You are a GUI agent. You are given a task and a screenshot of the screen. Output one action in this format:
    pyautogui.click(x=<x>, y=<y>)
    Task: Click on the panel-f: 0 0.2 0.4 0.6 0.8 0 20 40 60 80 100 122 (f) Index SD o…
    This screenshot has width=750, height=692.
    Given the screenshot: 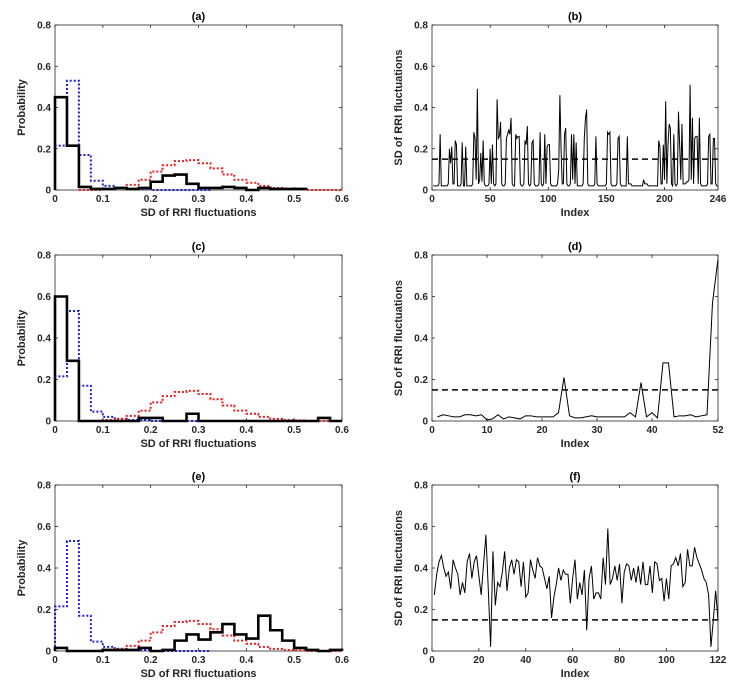 What is the action you would take?
    pyautogui.click(x=560, y=575)
    